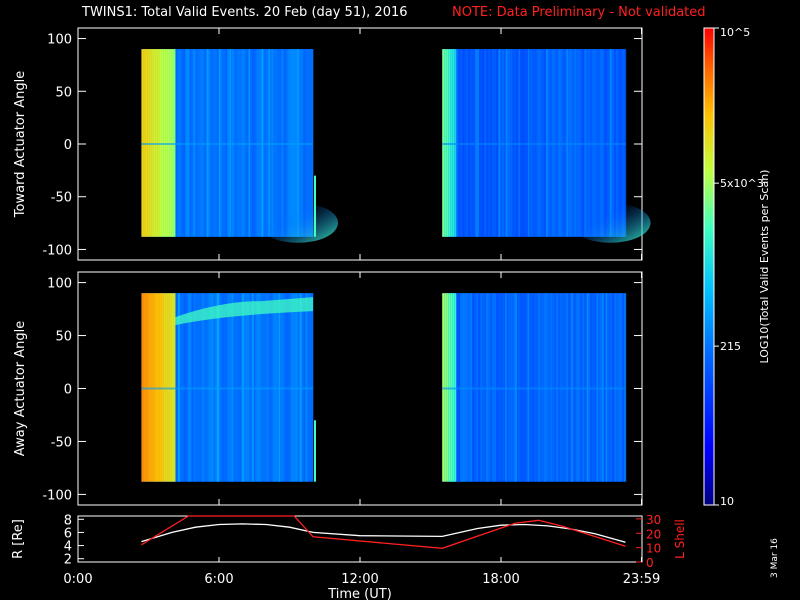  I want to click on y-tick-label: 100, so click(59, 40).